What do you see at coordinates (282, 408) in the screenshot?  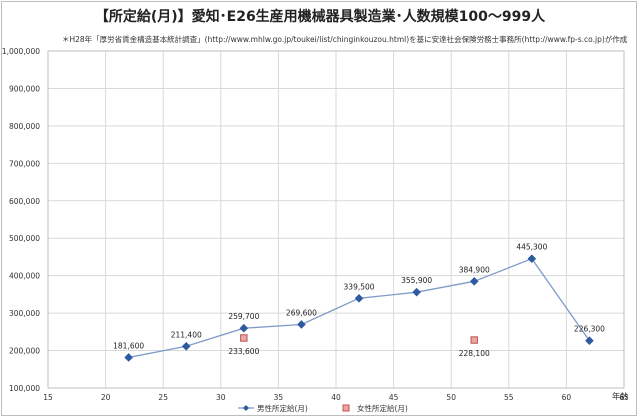 I see `legend-label: 男性所定給(月)` at bounding box center [282, 408].